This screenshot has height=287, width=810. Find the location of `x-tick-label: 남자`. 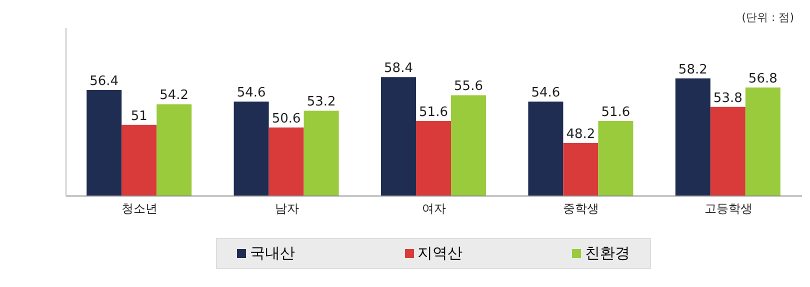

x-tick-label: 남자 is located at coordinates (286, 209).